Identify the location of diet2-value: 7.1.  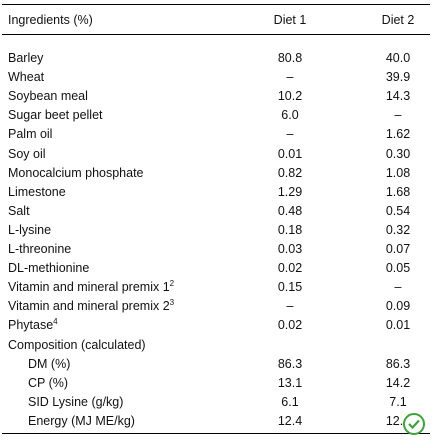
(398, 401).